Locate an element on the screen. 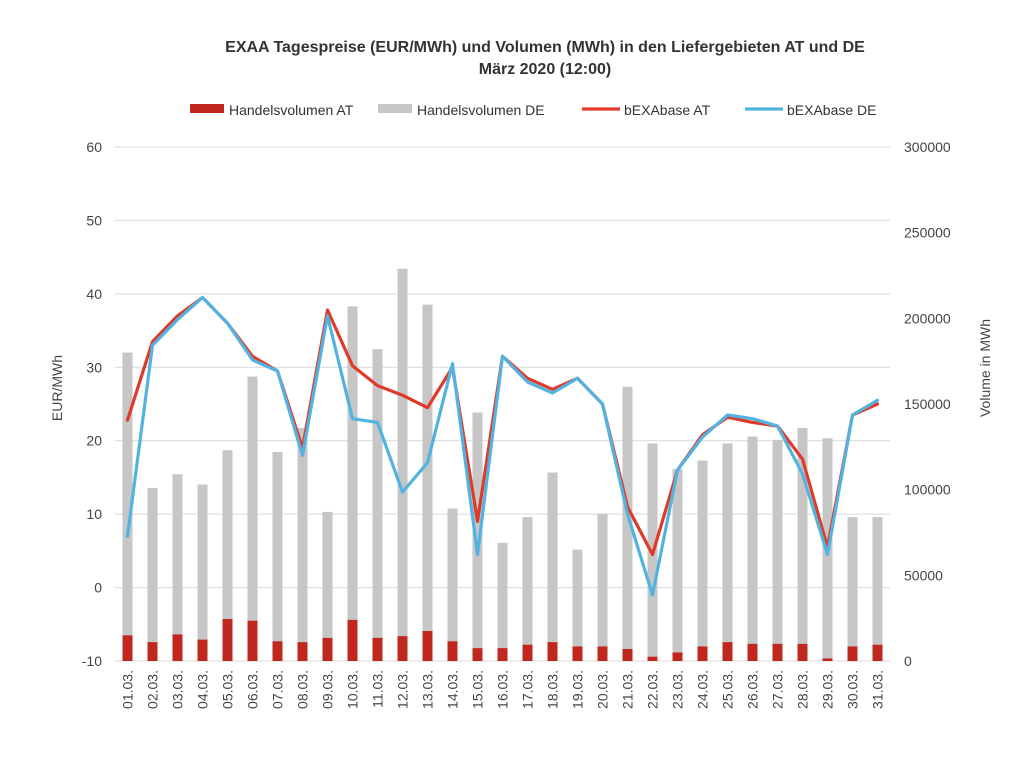  legend-item-bexabase-de: bEXAbase DE is located at coordinates (811, 110).